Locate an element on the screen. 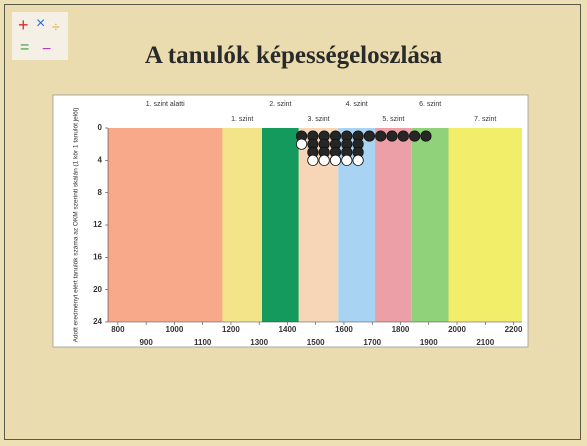 The width and height of the screenshot is (587, 446). x-tick-label: 1600 is located at coordinates (344, 329).